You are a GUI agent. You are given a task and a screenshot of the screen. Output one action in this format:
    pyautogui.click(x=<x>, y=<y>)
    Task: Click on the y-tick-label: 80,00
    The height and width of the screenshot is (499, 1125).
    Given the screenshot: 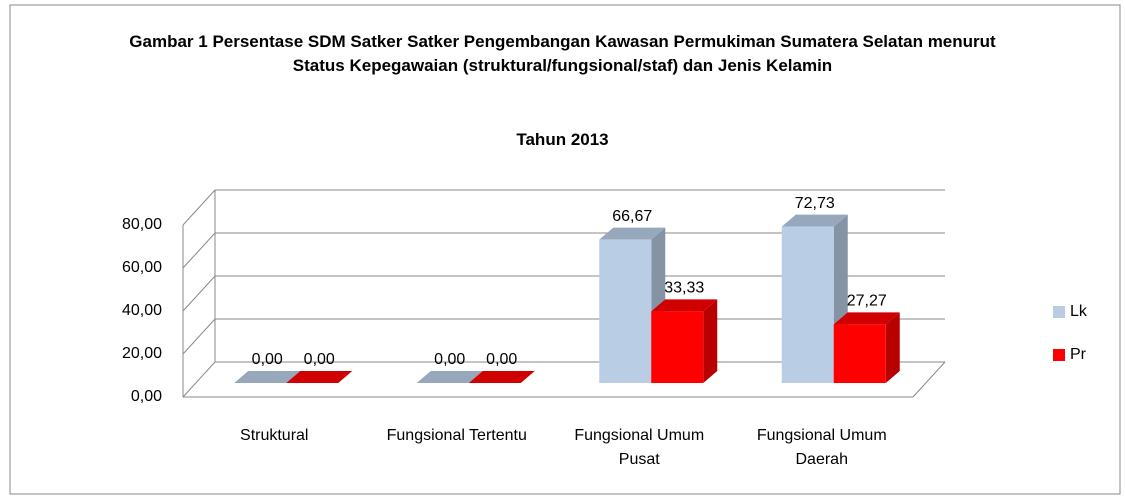 What is the action you would take?
    pyautogui.click(x=142, y=224)
    